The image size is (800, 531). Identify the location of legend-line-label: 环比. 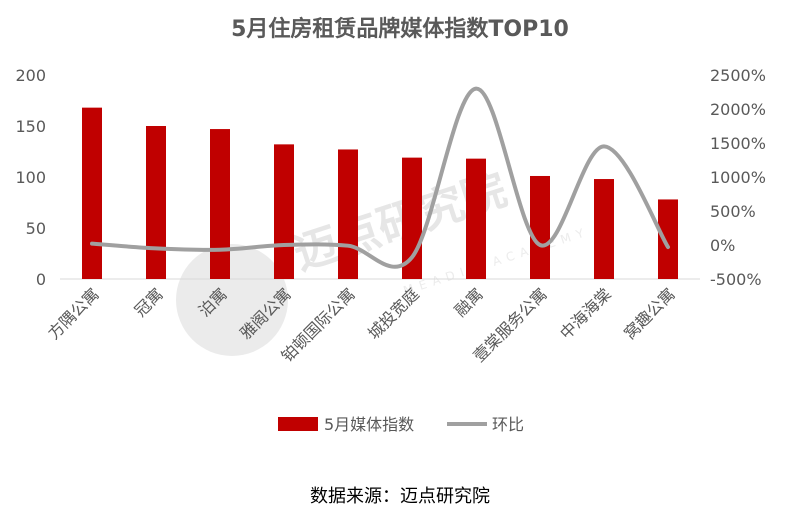
(508, 424).